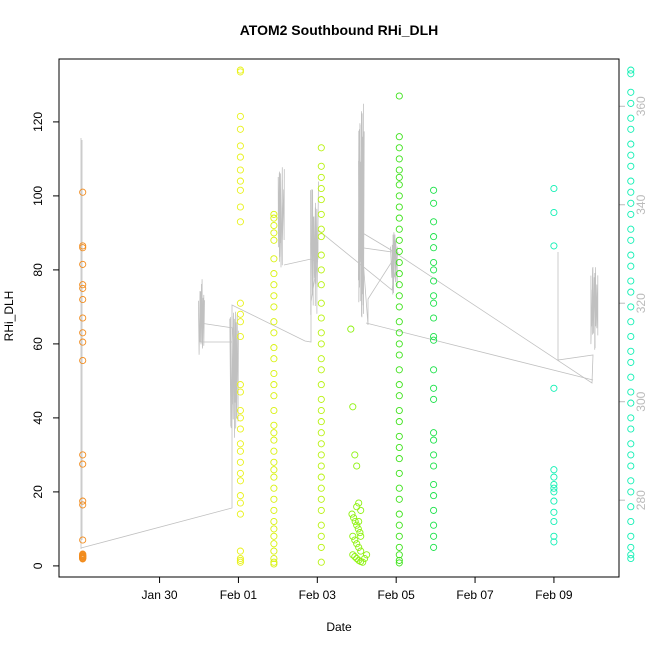  I want to click on right-tick-label: 300, so click(641, 401).